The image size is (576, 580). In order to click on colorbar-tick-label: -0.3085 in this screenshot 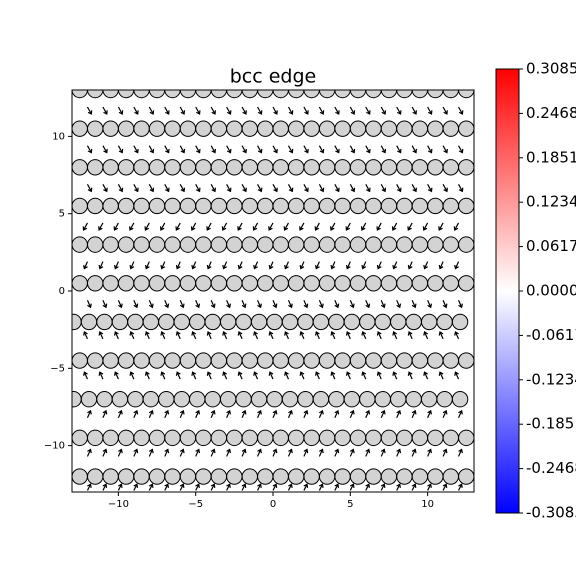, I will do `click(551, 513)`.